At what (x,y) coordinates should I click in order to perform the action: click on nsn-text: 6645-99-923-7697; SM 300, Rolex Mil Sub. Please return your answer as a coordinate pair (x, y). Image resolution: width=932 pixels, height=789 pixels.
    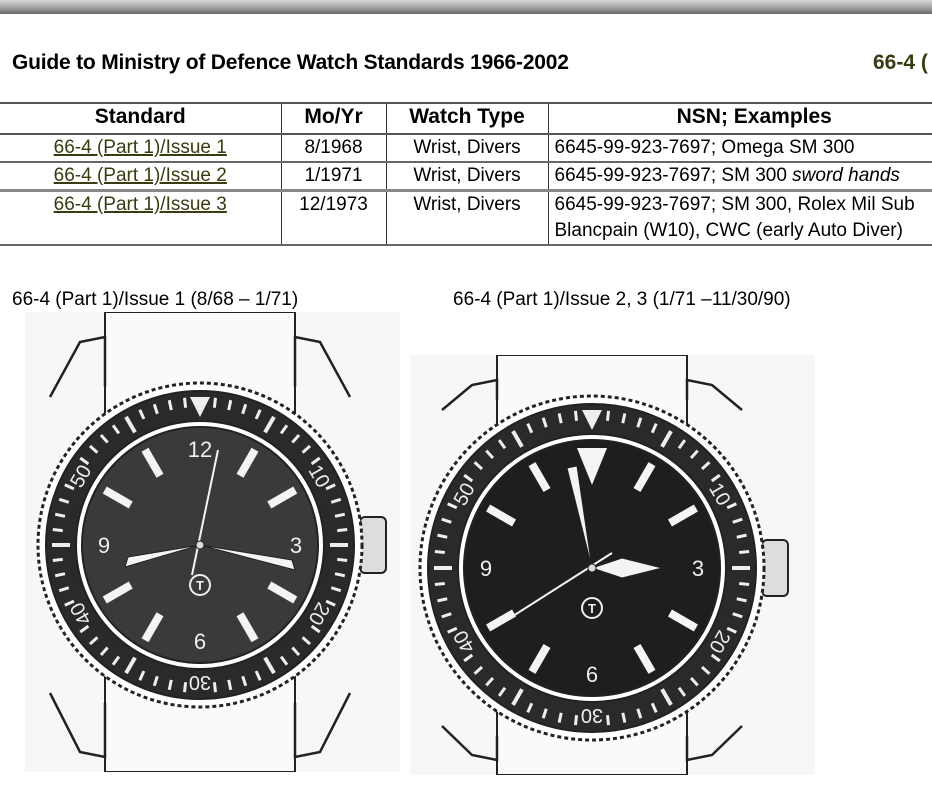
    Looking at the image, I should click on (734, 204).